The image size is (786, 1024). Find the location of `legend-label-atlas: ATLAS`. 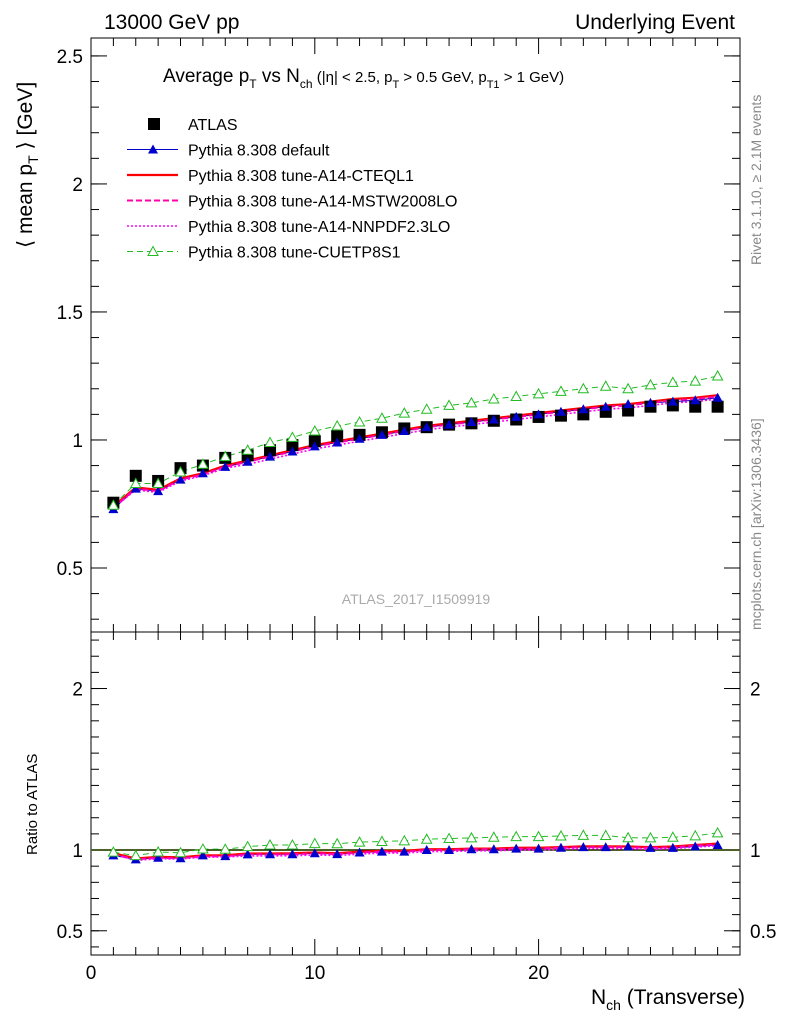

legend-label-atlas: ATLAS is located at coordinates (213, 125).